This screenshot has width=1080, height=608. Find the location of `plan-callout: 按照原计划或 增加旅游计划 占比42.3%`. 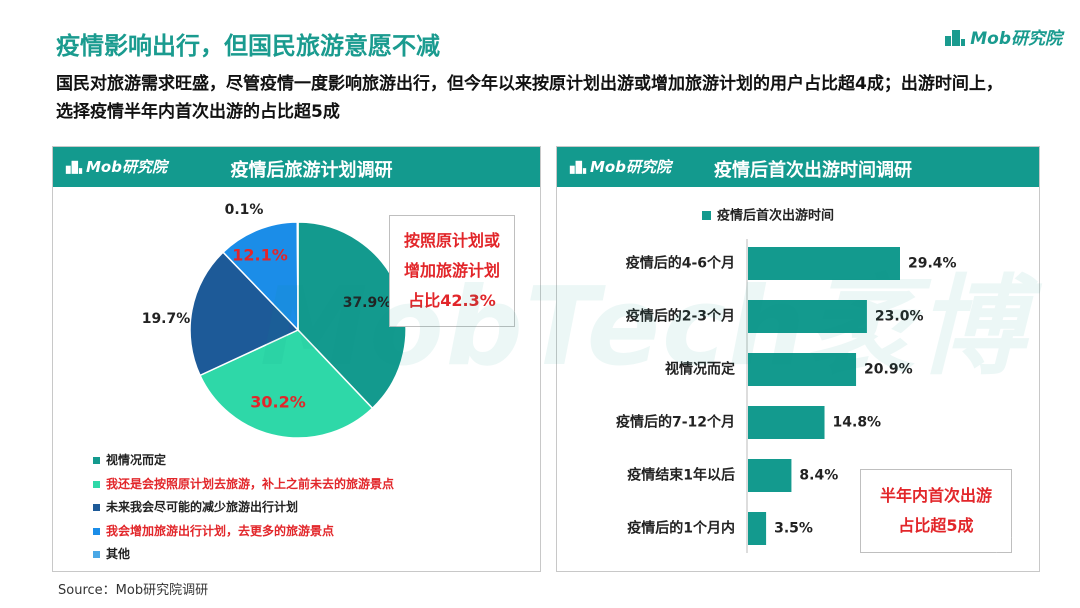

plan-callout: 按照原计划或 增加旅游计划 占比42.3% is located at coordinates (452, 271).